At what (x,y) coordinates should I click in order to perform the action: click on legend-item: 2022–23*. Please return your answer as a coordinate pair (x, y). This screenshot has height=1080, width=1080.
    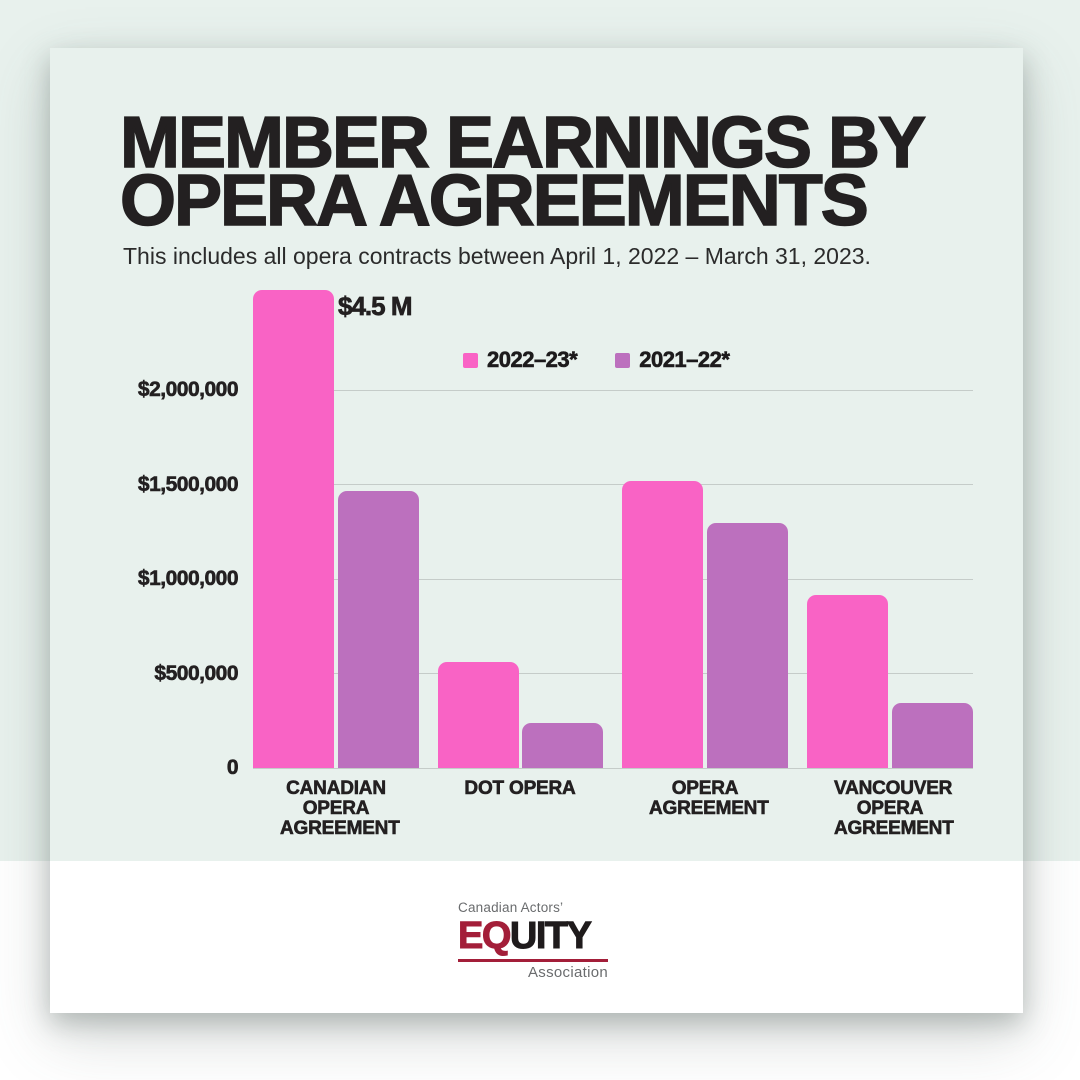
    Looking at the image, I should click on (520, 360).